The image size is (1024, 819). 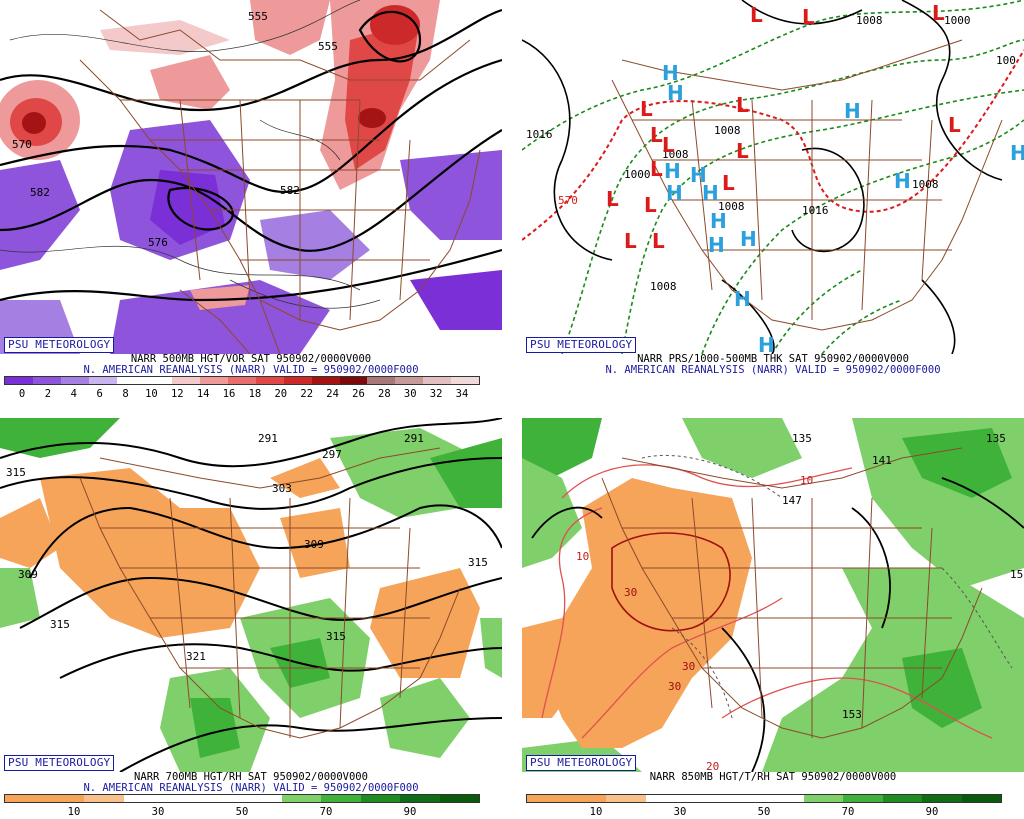 What do you see at coordinates (251, 777) in the screenshot?
I see `map-title: NARR 700MB HGT/RH SAT 950902/0000V000` at bounding box center [251, 777].